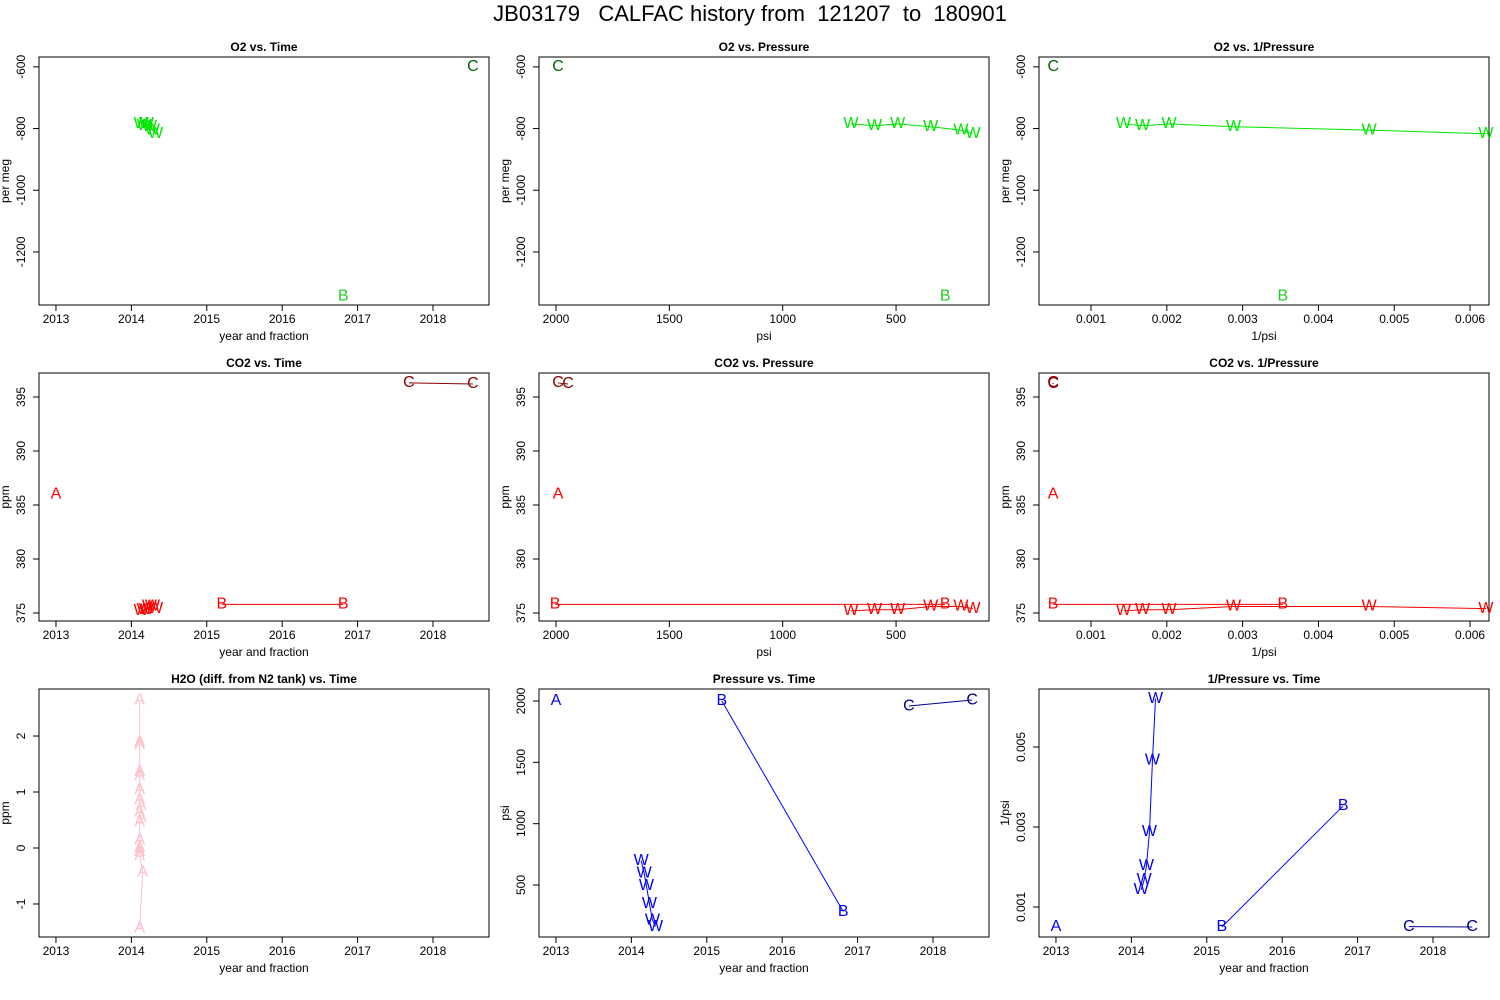 Image resolution: width=1500 pixels, height=1000 pixels. Describe the element at coordinates (21, 559) in the screenshot. I see `y-tick-label: 380` at that location.